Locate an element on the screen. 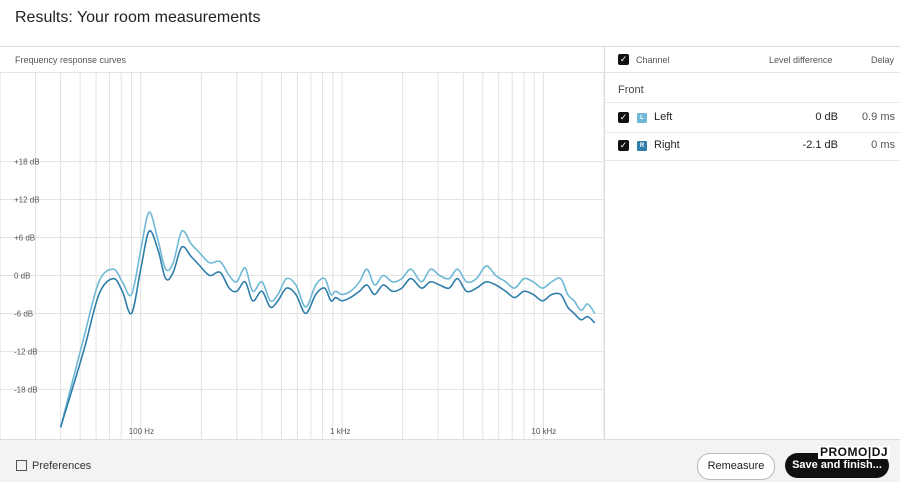 Image resolution: width=900 pixels, height=482 pixels. y-tick-label: -6 dB is located at coordinates (23, 313).